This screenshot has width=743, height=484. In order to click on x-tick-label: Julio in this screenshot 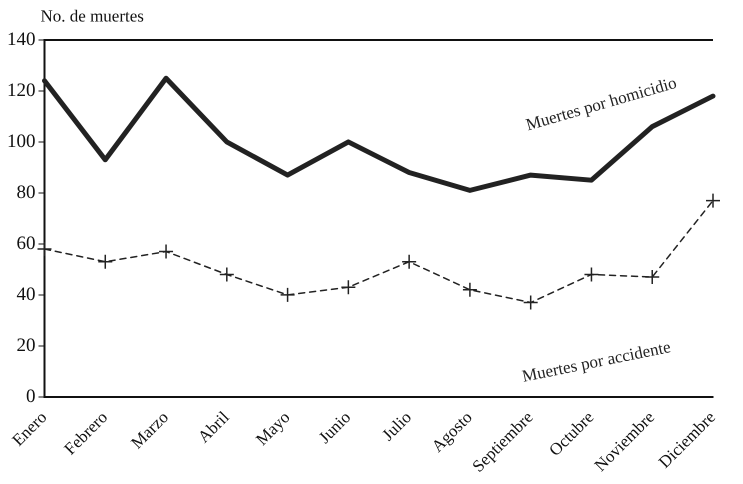, I will do `click(397, 426)`.